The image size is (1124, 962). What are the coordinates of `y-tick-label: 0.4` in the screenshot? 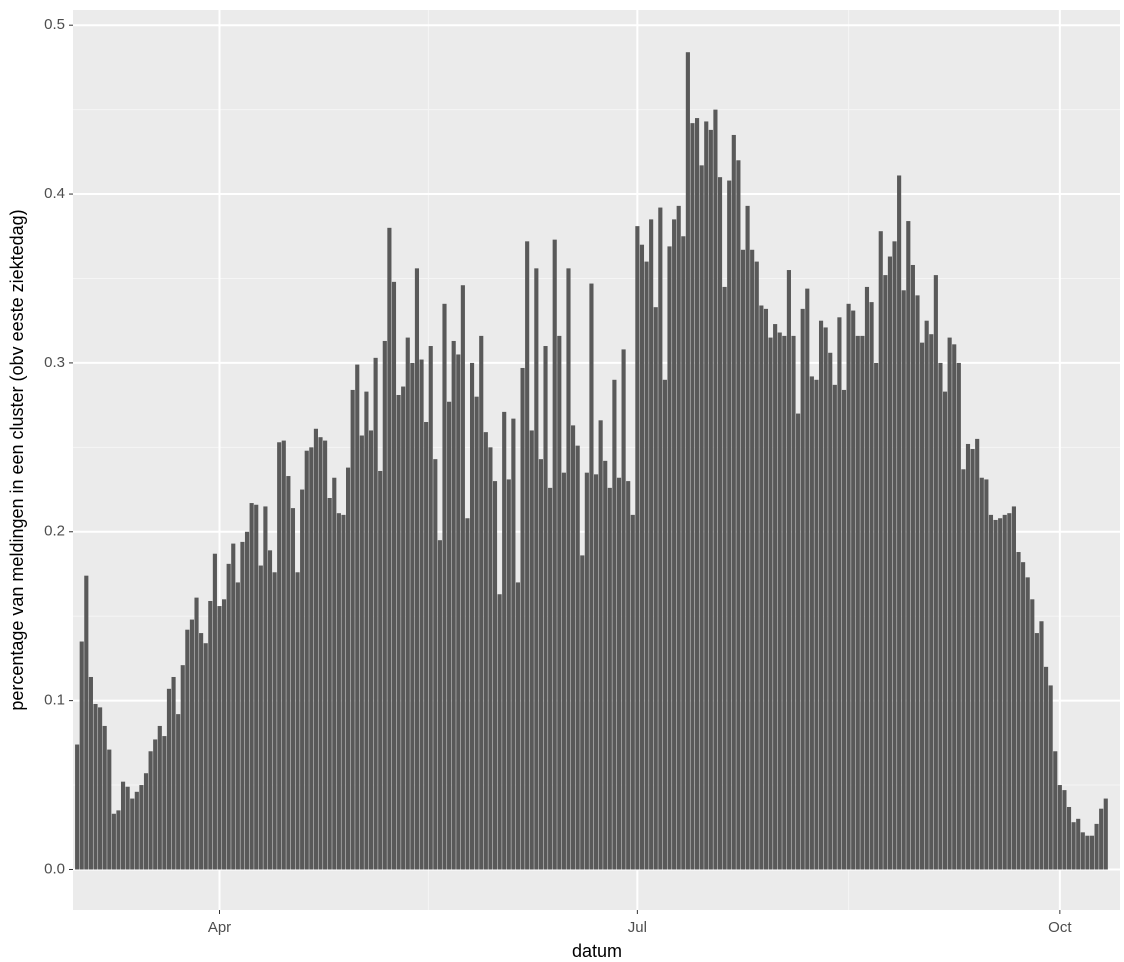 It's located at (54, 193).